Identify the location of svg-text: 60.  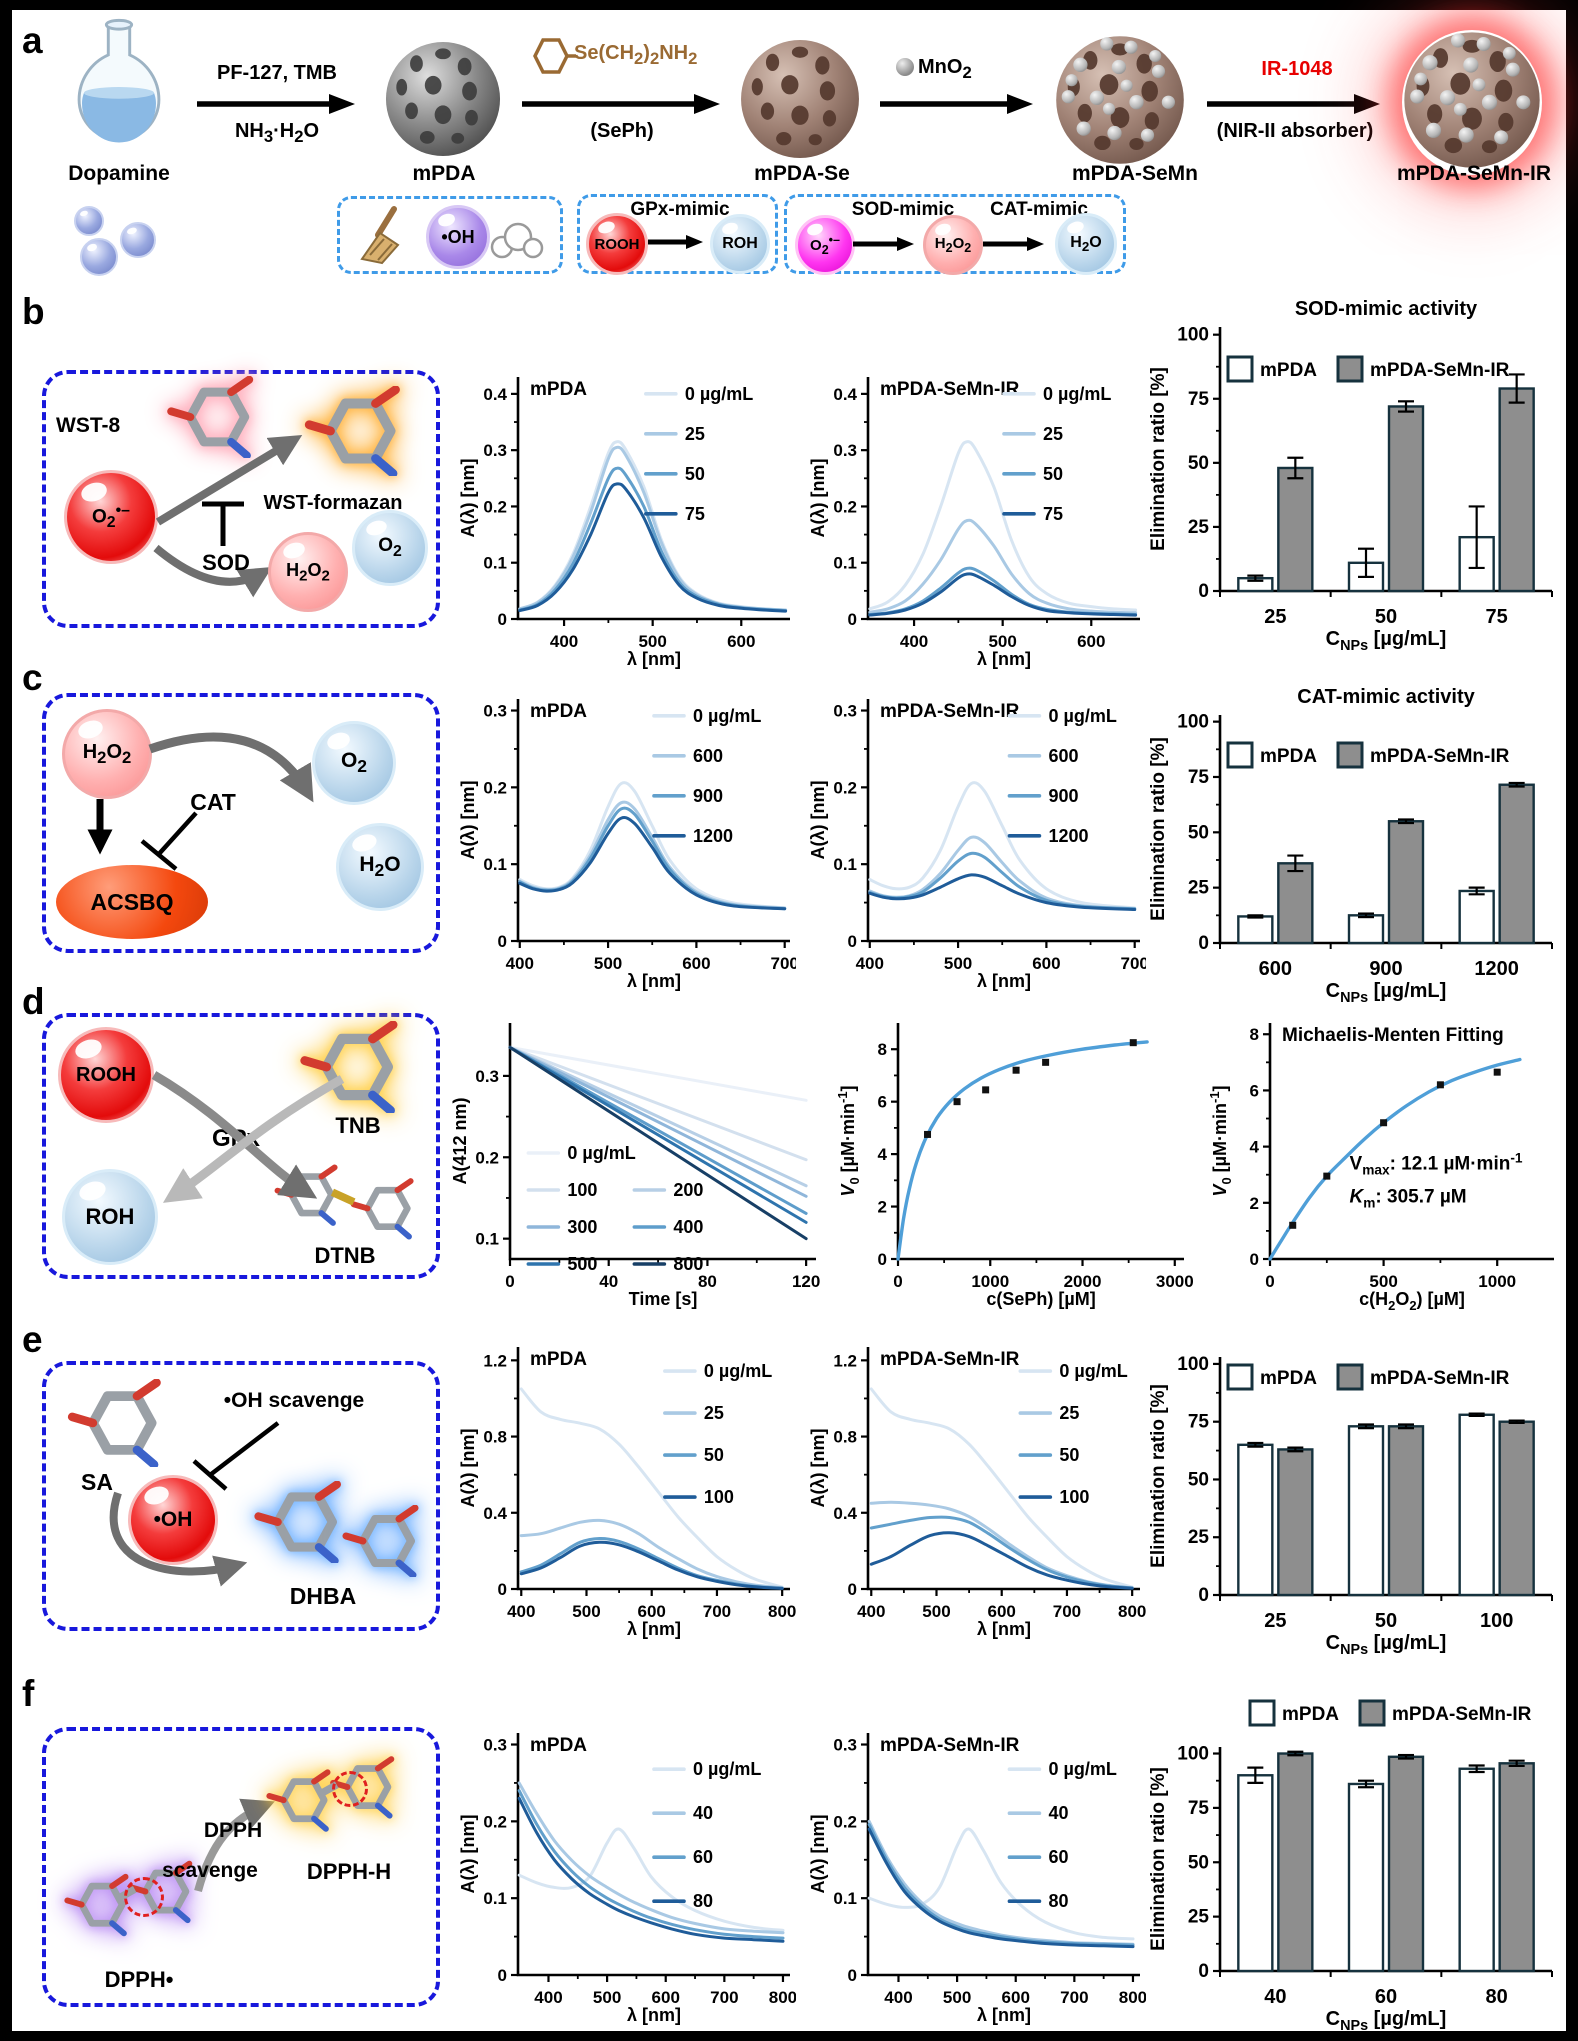
(1386, 1997).